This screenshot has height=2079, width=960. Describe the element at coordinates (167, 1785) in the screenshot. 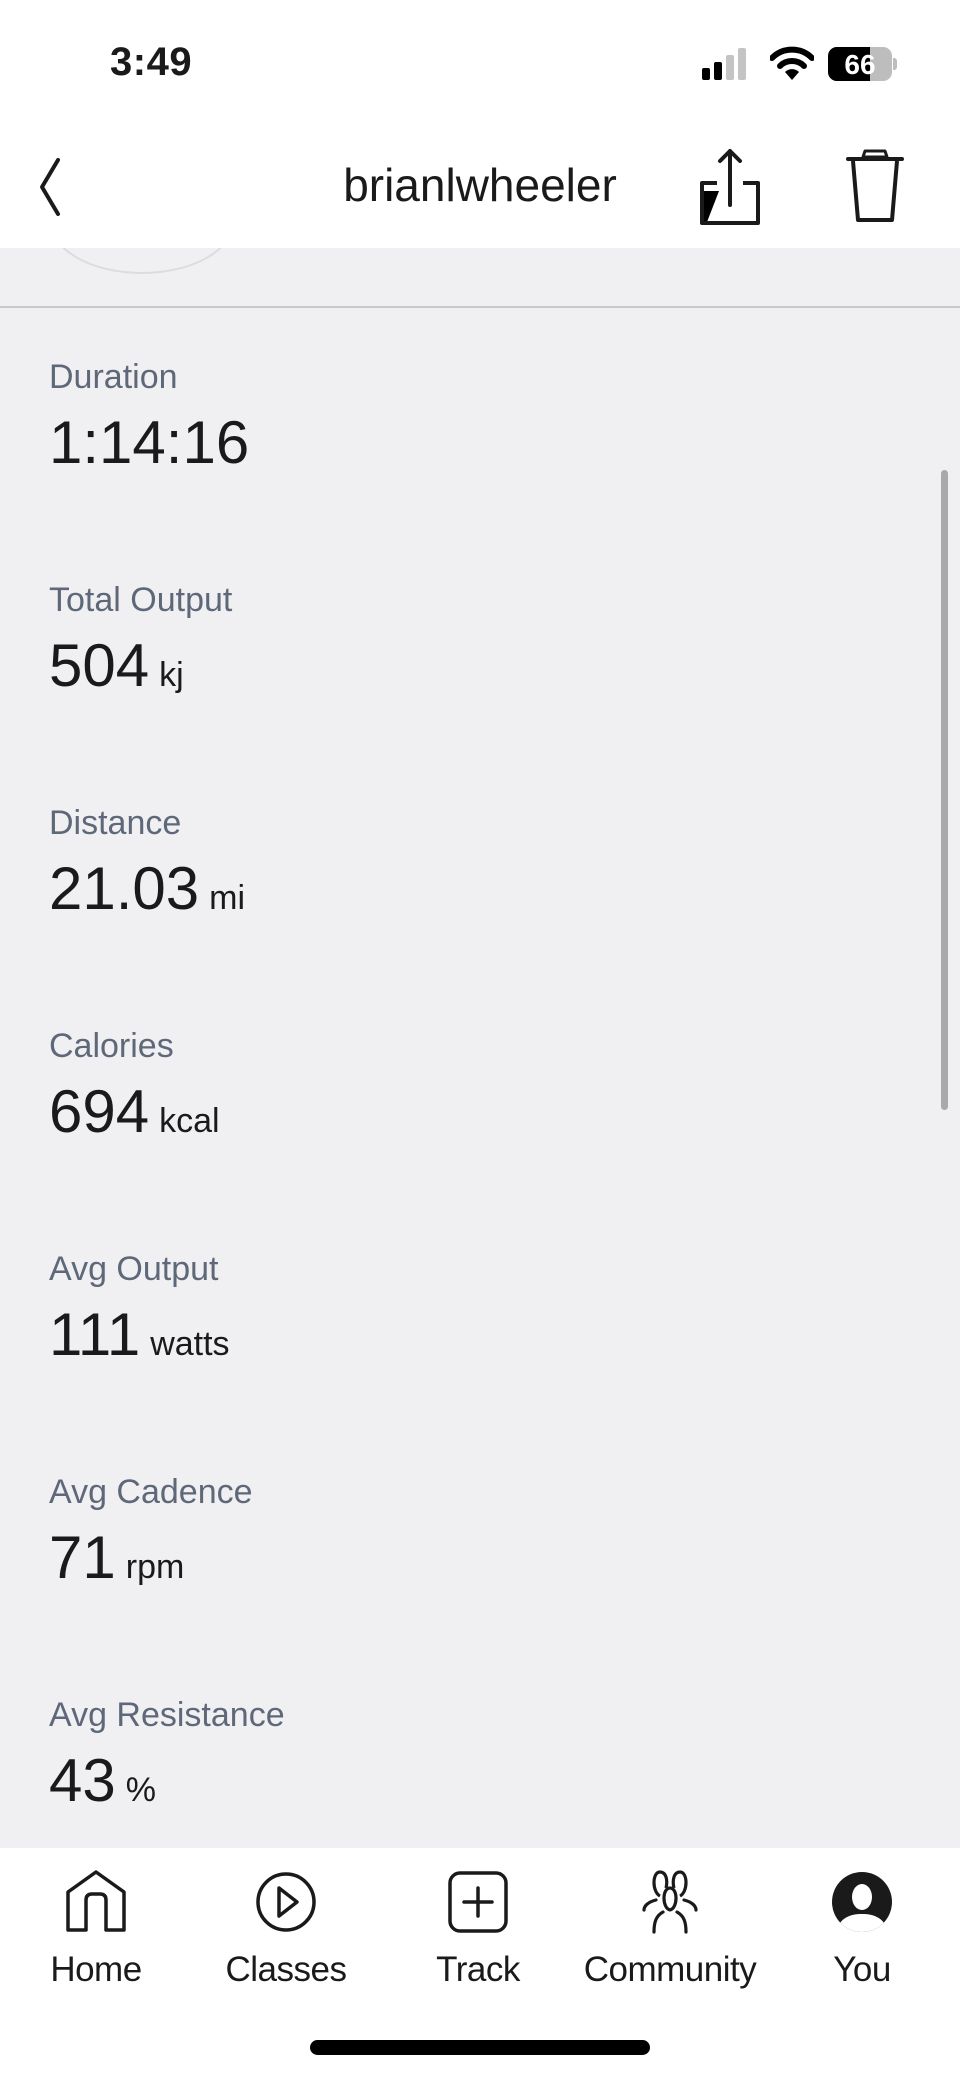

I see `metric-value: 43%` at that location.